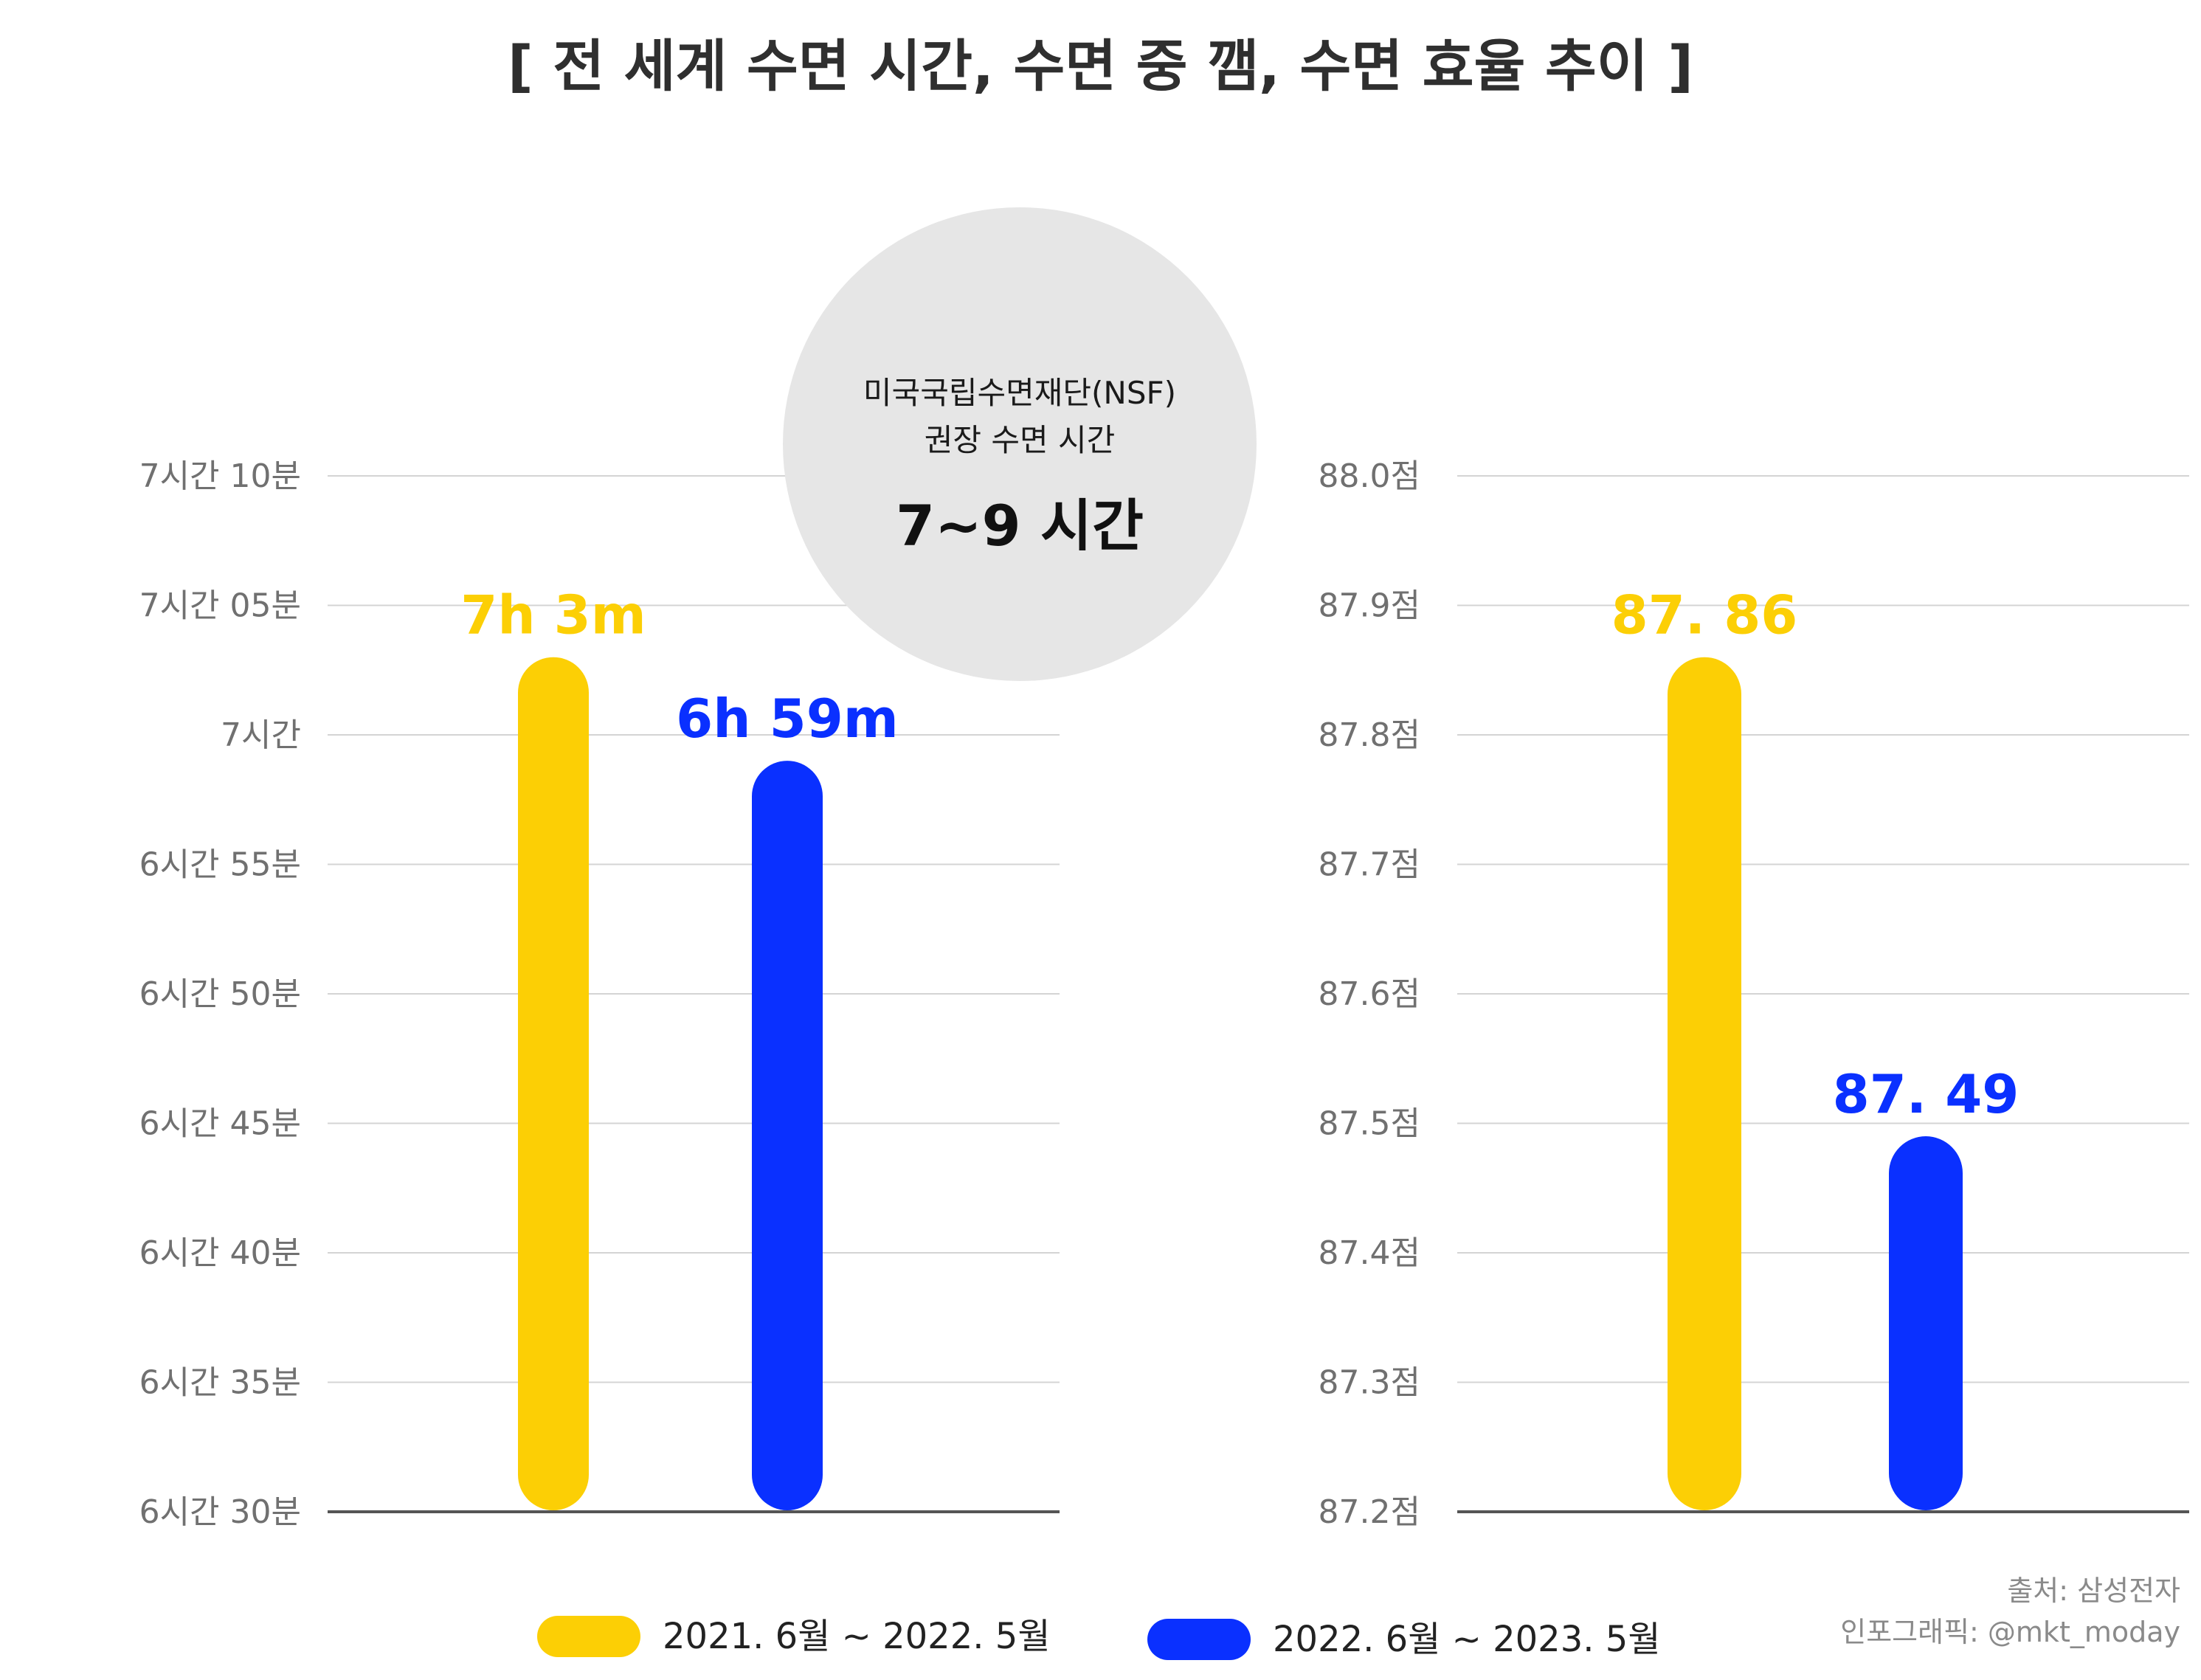  Describe the element at coordinates (1467, 1640) in the screenshot. I see `legend-label-period2: 2022. 6월 ~ 2023. 5월` at that location.